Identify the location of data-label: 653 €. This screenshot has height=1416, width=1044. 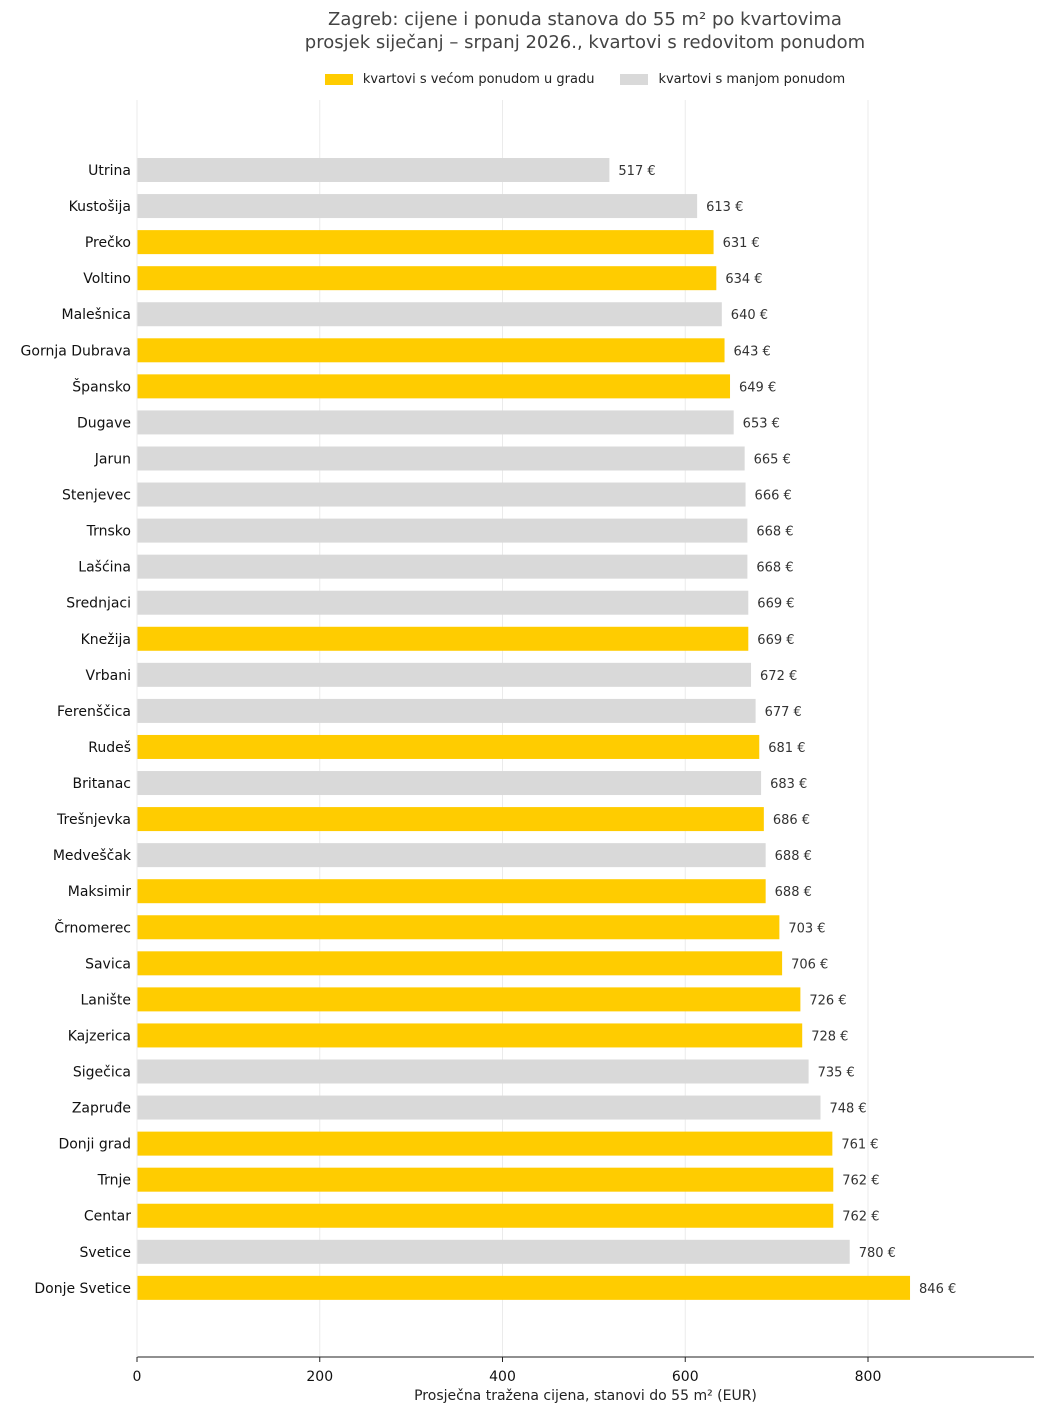
(761, 423).